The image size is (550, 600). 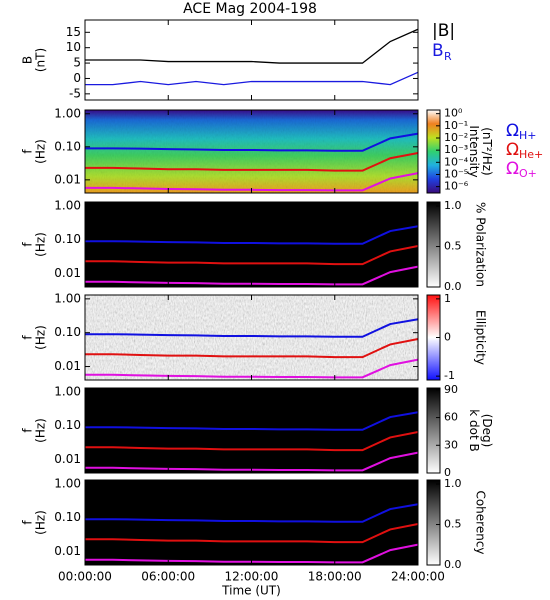 What do you see at coordinates (531, 154) in the screenshot?
I see `legend-label: He+` at bounding box center [531, 154].